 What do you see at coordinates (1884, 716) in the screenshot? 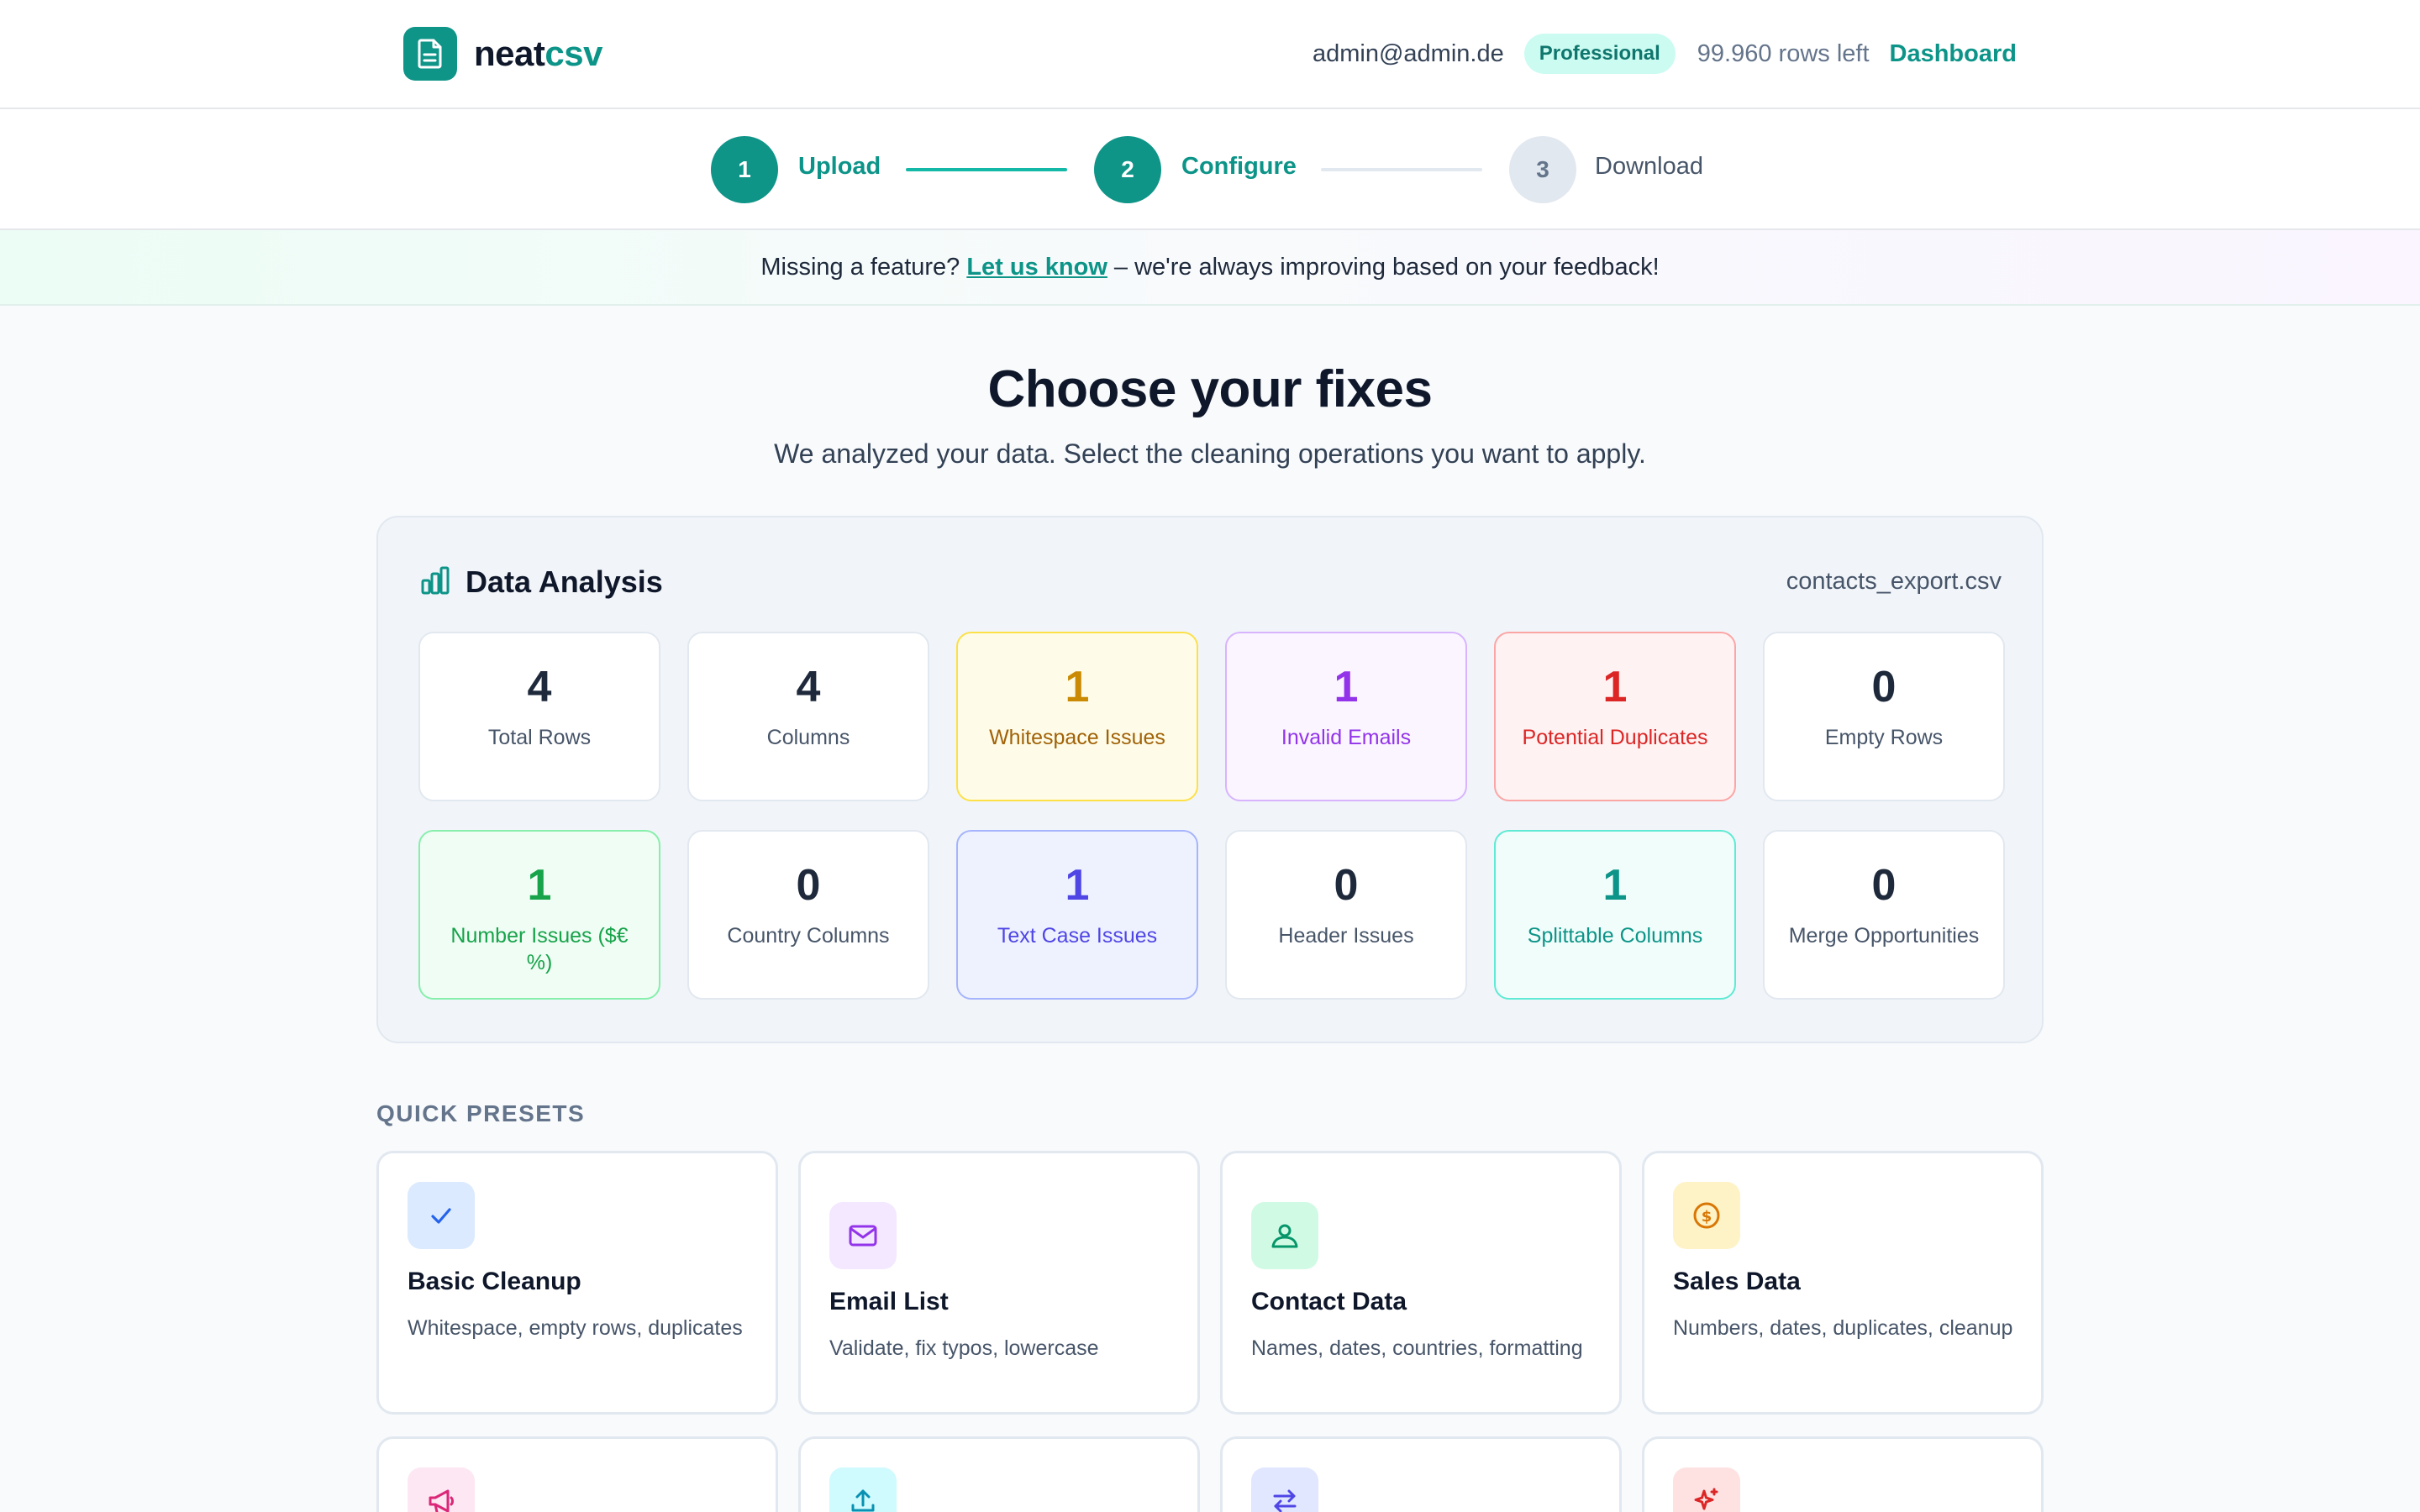
I see `stat-empty-rows: 0 Empty Rows` at bounding box center [1884, 716].